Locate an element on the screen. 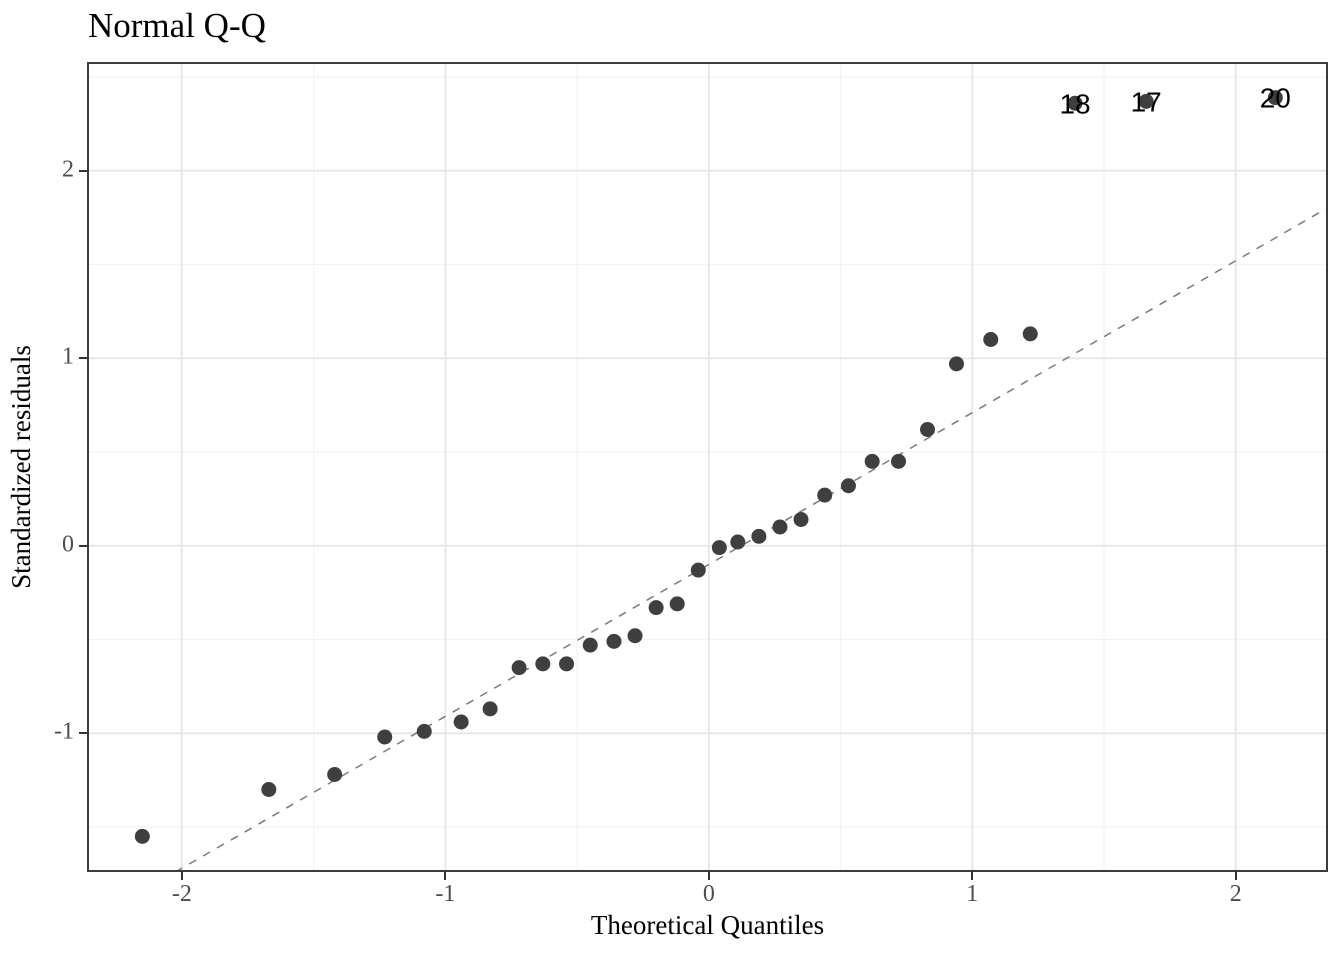 This screenshot has height=960, width=1344. y-tick-label: 1 is located at coordinates (68, 356).